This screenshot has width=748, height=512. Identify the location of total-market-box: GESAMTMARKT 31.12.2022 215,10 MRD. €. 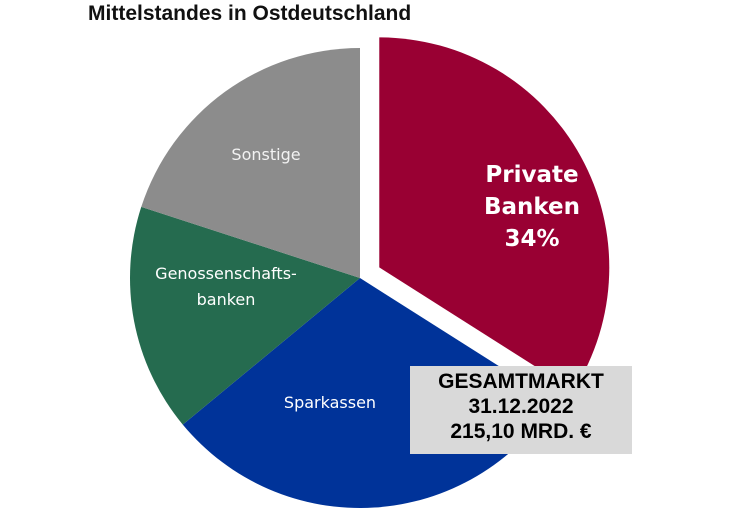
(521, 410).